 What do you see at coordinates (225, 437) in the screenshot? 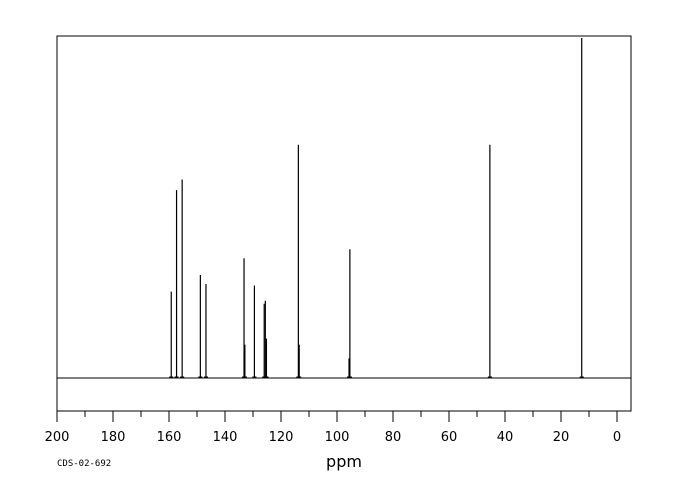
I see `x-tick-label: 140` at bounding box center [225, 437].